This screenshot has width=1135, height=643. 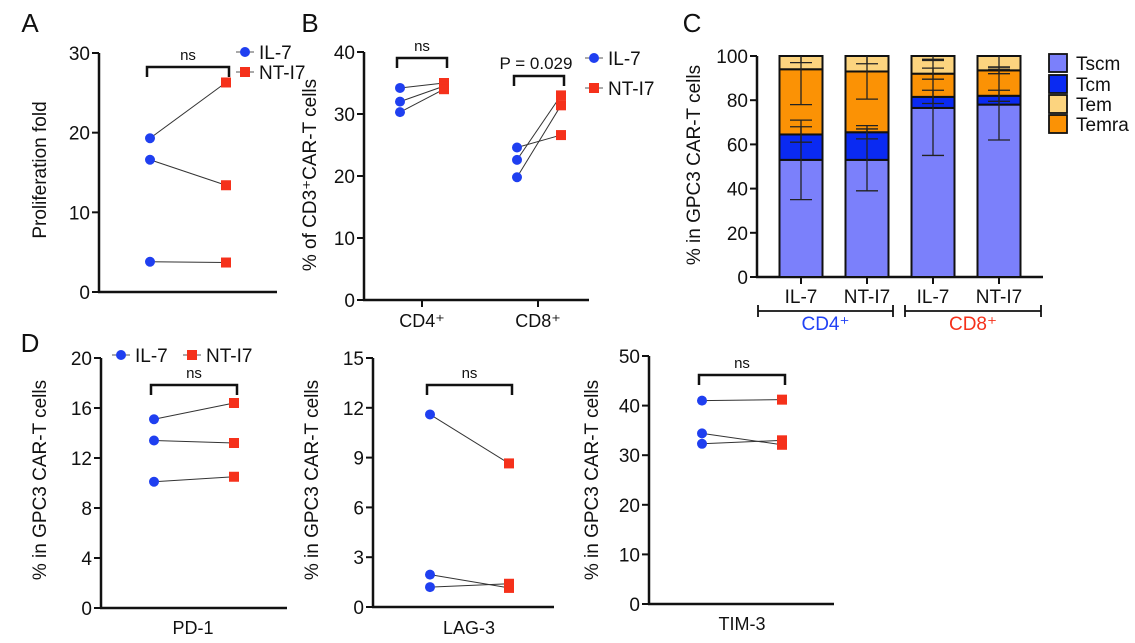 I want to click on y-tick-label: 80, so click(x=737, y=101).